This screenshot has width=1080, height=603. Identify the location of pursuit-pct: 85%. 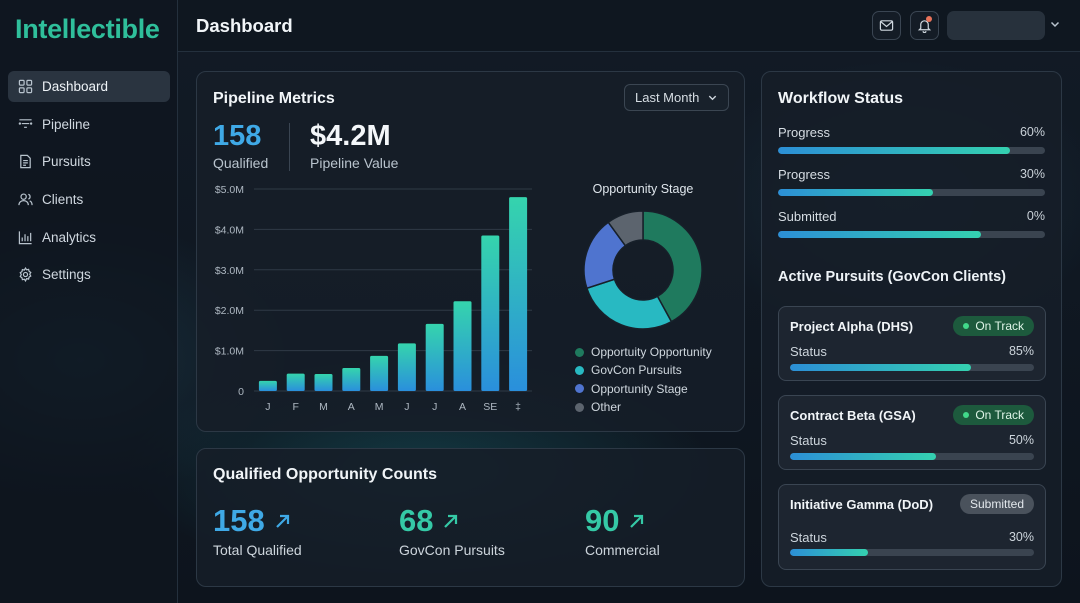
(1021, 351).